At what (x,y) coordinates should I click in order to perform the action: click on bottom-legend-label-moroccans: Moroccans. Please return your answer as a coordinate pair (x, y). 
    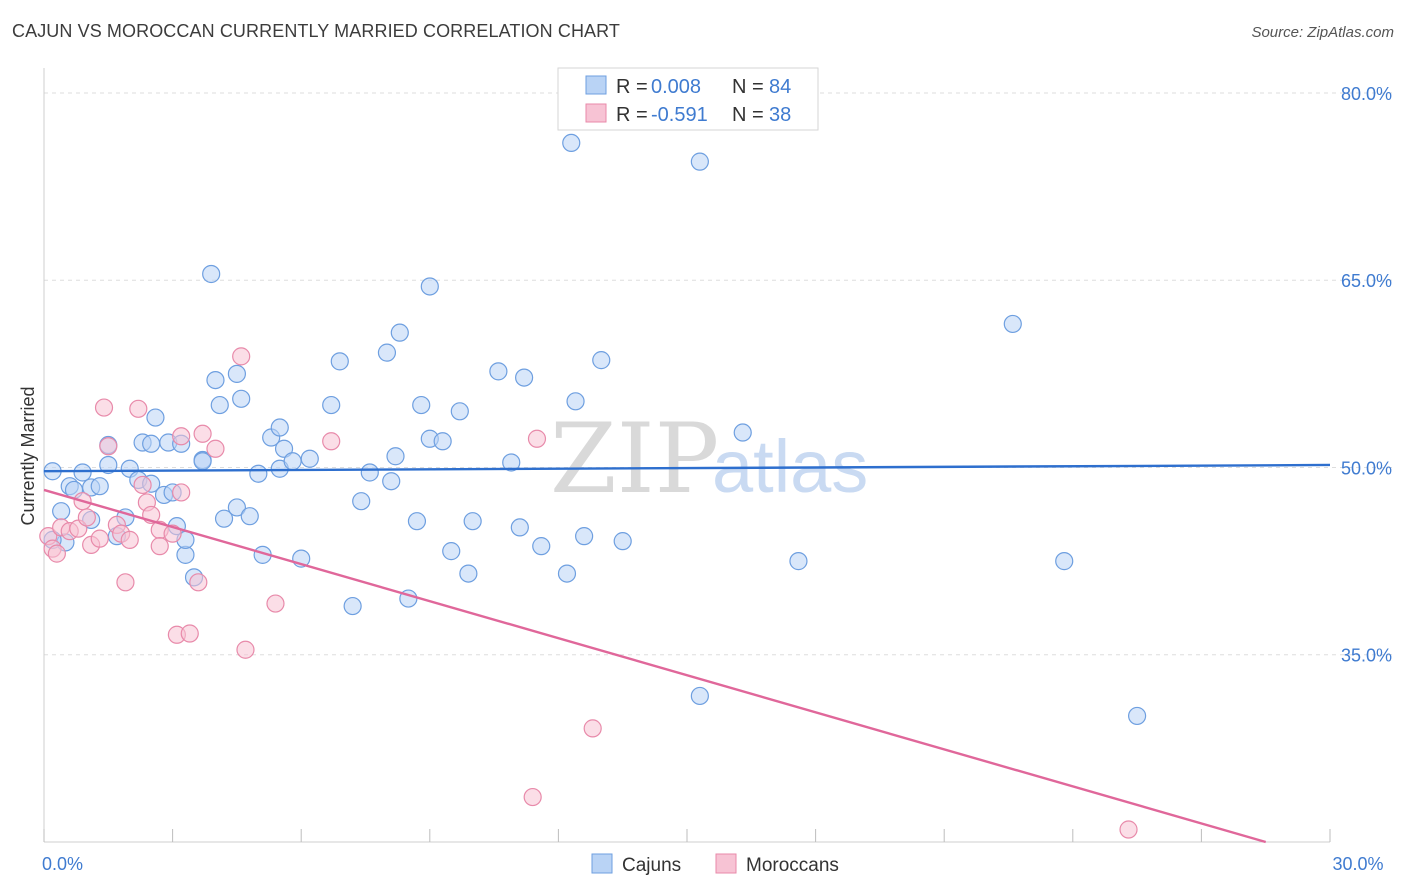
    Looking at the image, I should click on (792, 865).